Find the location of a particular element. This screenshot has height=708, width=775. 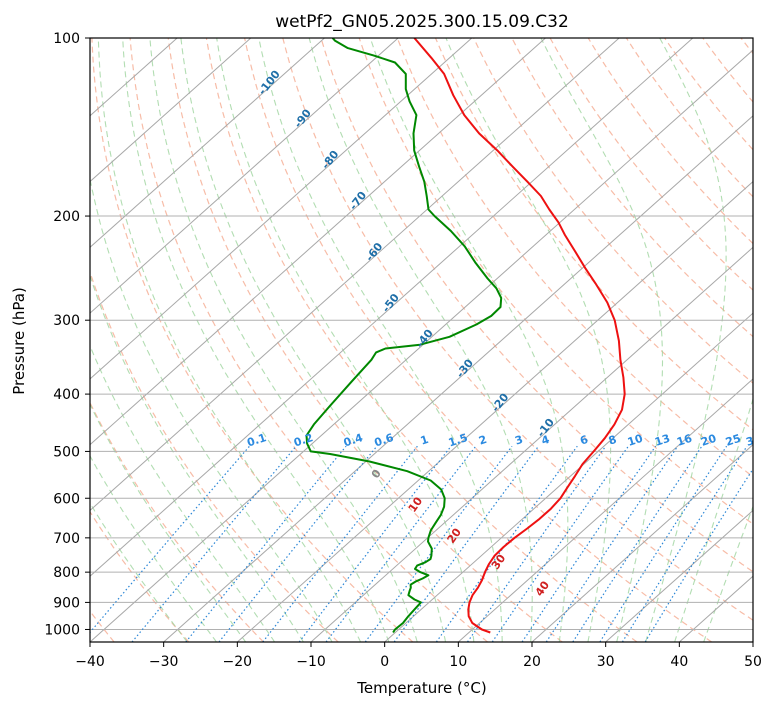

y-axis-label: Pressure (hPa) is located at coordinates (19, 341).